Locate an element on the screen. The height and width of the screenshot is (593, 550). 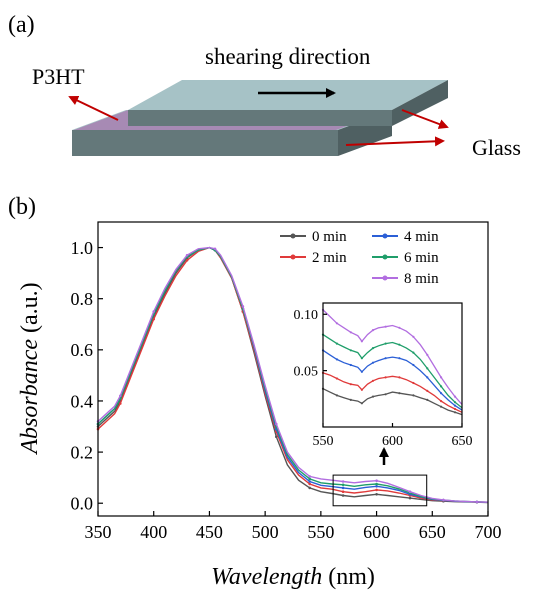
inset-series-line-0-min is located at coordinates (392, 402).